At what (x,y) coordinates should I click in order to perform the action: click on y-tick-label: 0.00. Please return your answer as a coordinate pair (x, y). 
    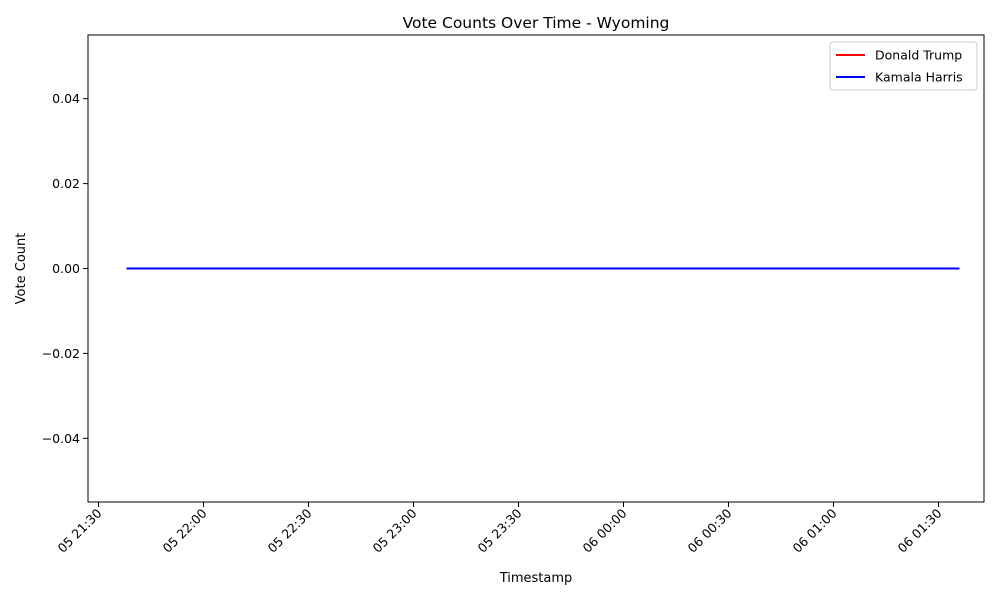
    Looking at the image, I should click on (66, 268).